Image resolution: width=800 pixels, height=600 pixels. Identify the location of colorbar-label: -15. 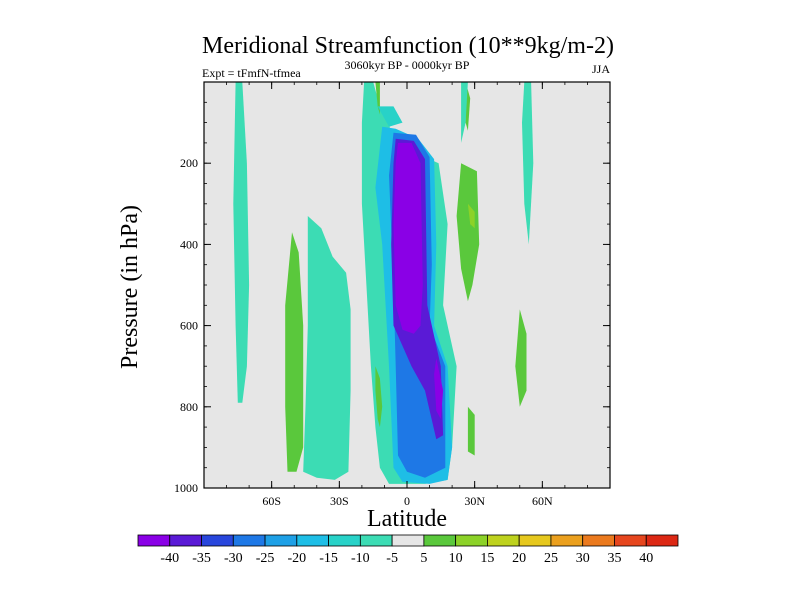
(328, 558).